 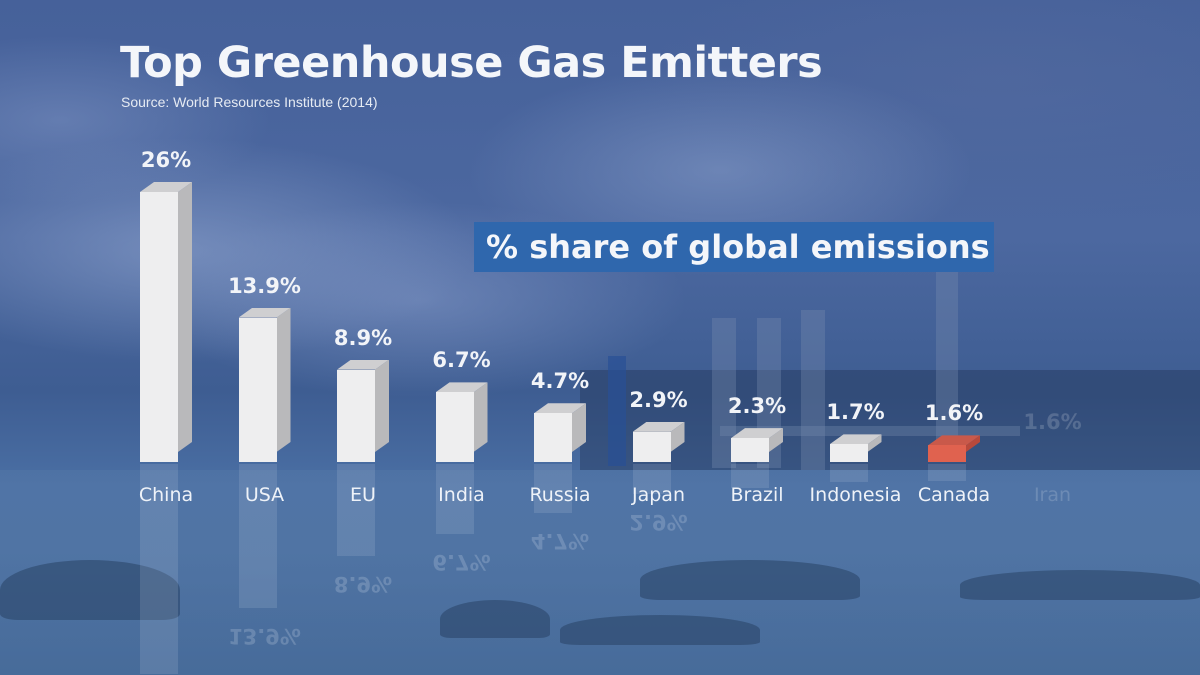 What do you see at coordinates (166, 160) in the screenshot?
I see `value-label: 26%` at bounding box center [166, 160].